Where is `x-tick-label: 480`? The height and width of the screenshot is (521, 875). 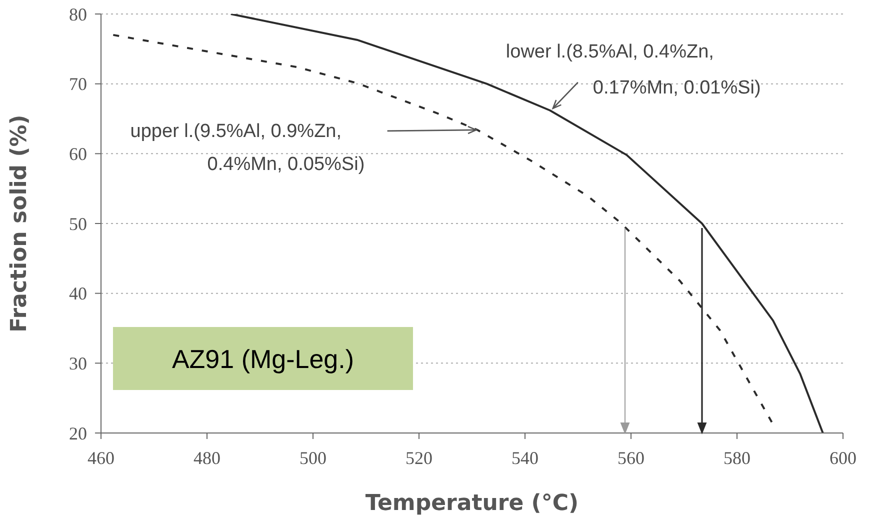
x-tick-label: 480 is located at coordinates (207, 458).